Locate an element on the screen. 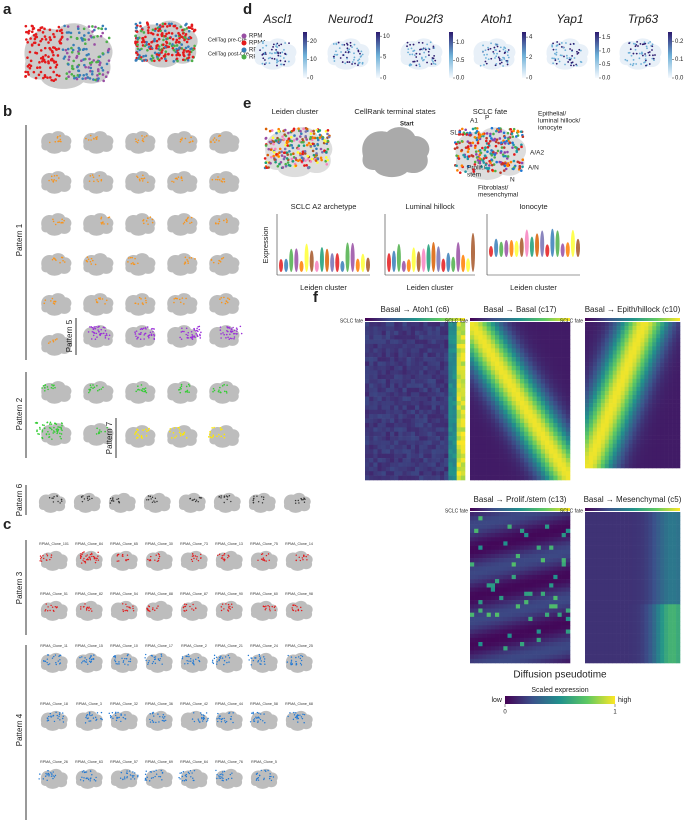 This screenshot has height=834, width=685. colorbar-tick-label: 1.5 is located at coordinates (606, 38).